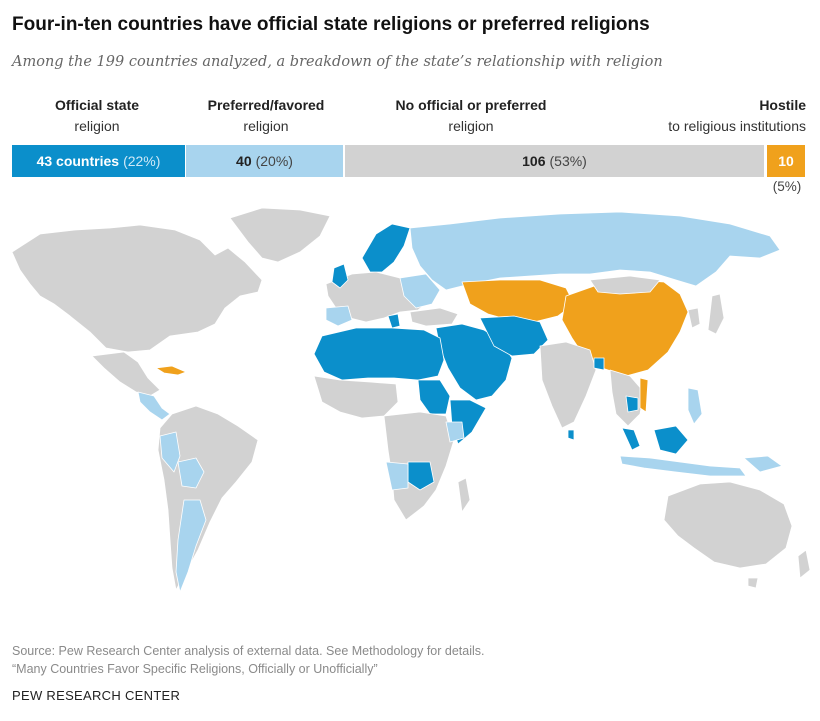  What do you see at coordinates (266, 116) in the screenshot?
I see `legend-label-preferred: Preferred/favored religion` at bounding box center [266, 116].